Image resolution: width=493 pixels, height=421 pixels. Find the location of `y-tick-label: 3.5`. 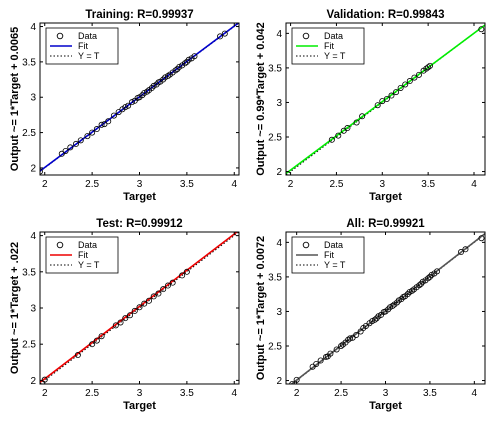

y-tick-label: 3.5 is located at coordinates (275, 68).